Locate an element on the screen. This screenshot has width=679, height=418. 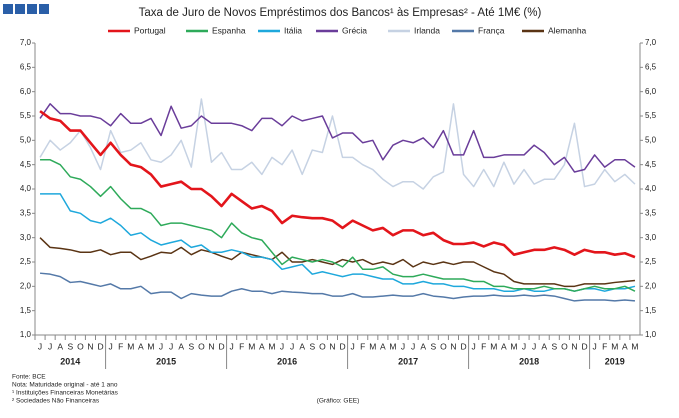
y2-tick-label: 1,0 is located at coordinates (651, 334).